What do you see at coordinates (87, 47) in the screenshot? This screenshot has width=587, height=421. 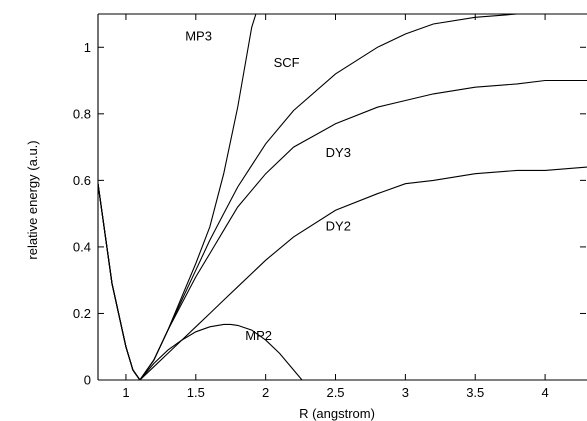 I see `y-tick-label: 1` at bounding box center [87, 47].